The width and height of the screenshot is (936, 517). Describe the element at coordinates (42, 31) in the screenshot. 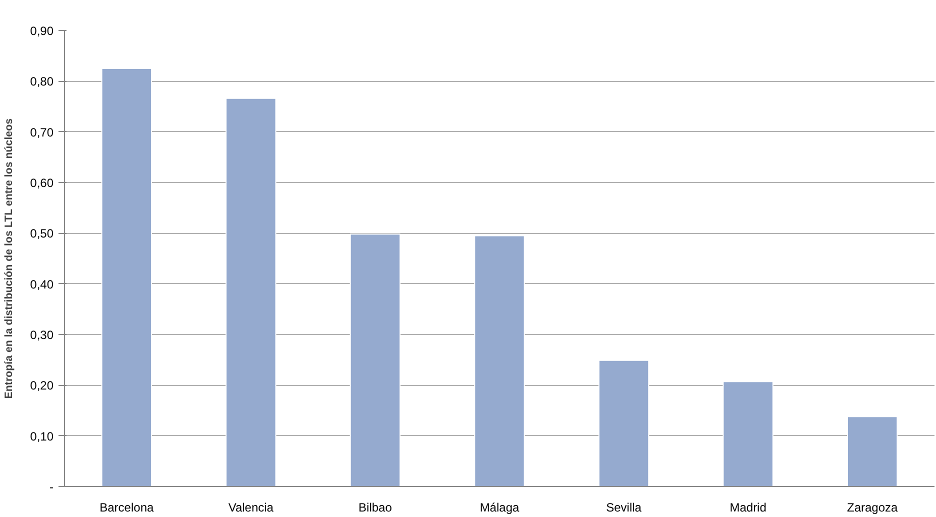

I see `y-tick-label: 0,90` at that location.